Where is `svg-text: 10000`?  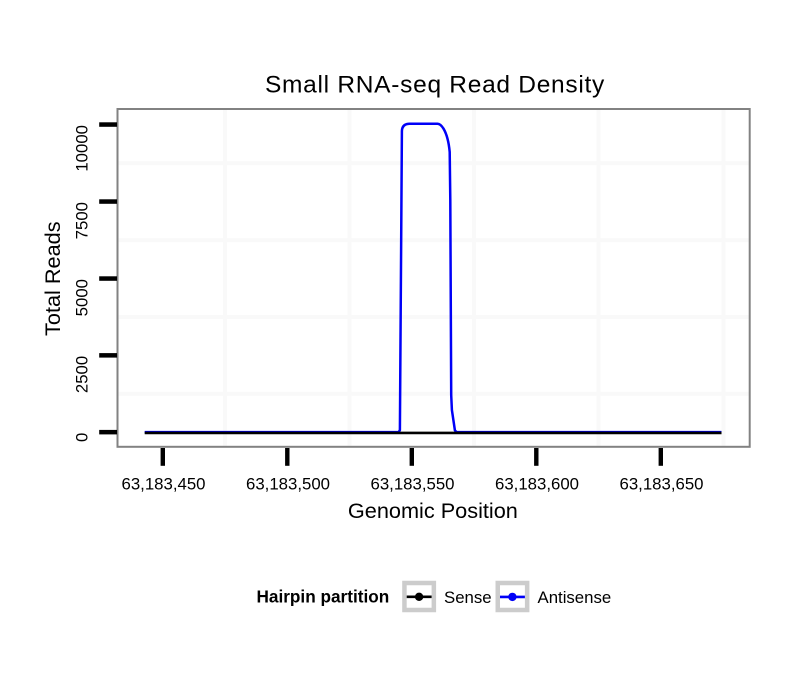 svg-text: 10000 is located at coordinates (82, 148).